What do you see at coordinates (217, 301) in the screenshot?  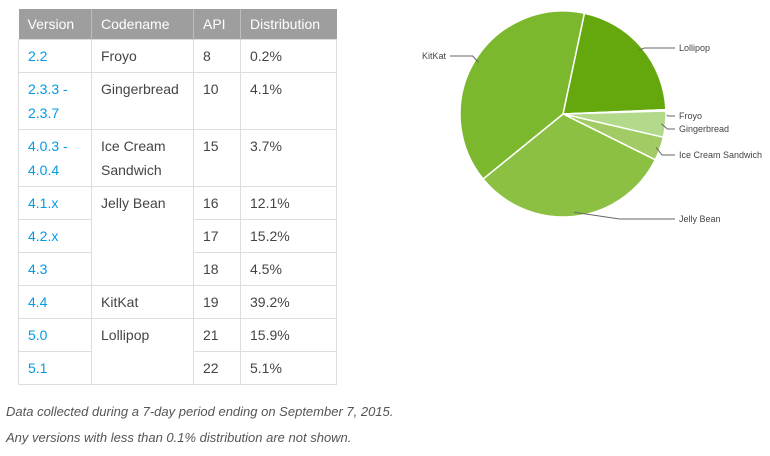 I see `api-cell: 19` at bounding box center [217, 301].